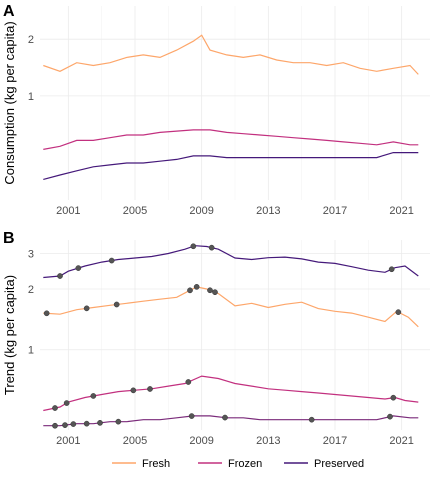  What do you see at coordinates (156, 464) in the screenshot?
I see `legend-label-fresh: Fresh` at bounding box center [156, 464].